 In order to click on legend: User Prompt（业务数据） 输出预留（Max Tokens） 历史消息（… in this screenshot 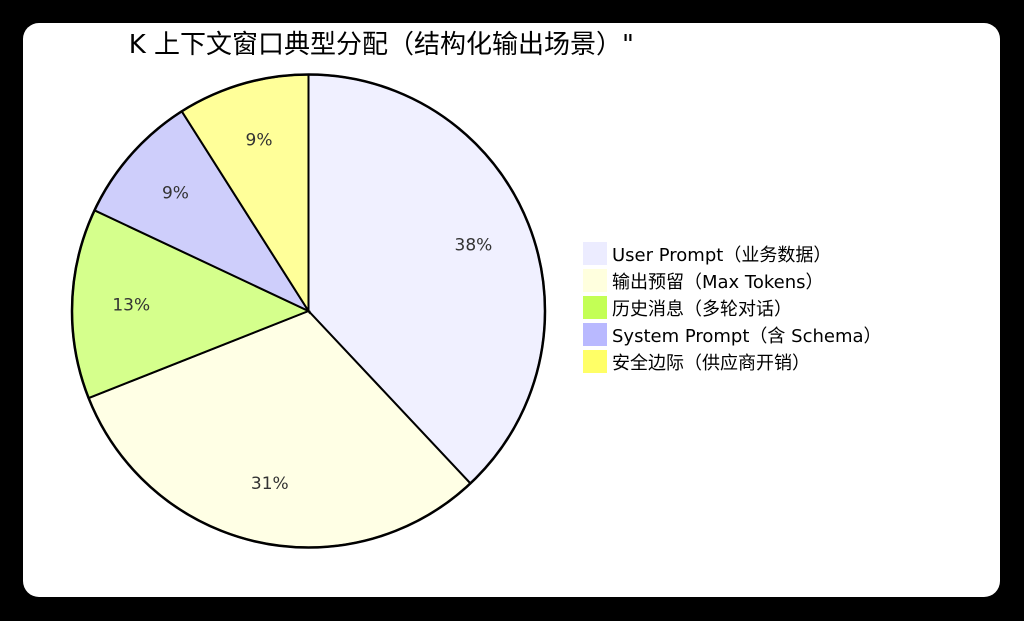, I will do `click(732, 307)`.